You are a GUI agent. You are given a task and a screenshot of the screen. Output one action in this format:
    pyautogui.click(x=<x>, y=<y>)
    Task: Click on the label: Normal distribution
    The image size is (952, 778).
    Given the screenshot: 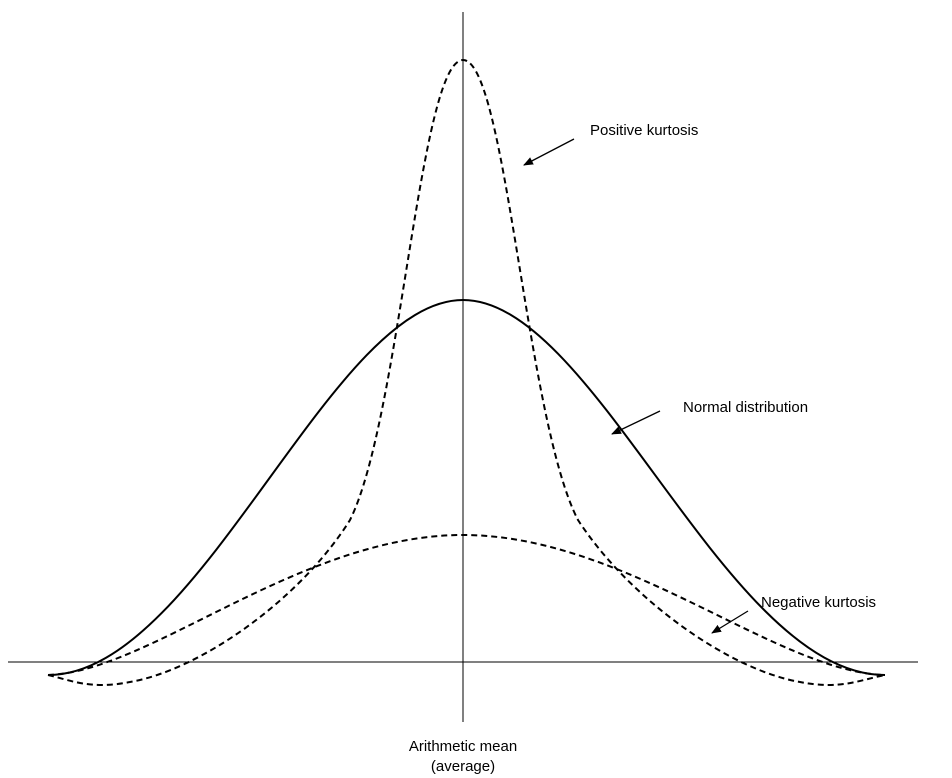 What is the action you would take?
    pyautogui.click(x=745, y=407)
    